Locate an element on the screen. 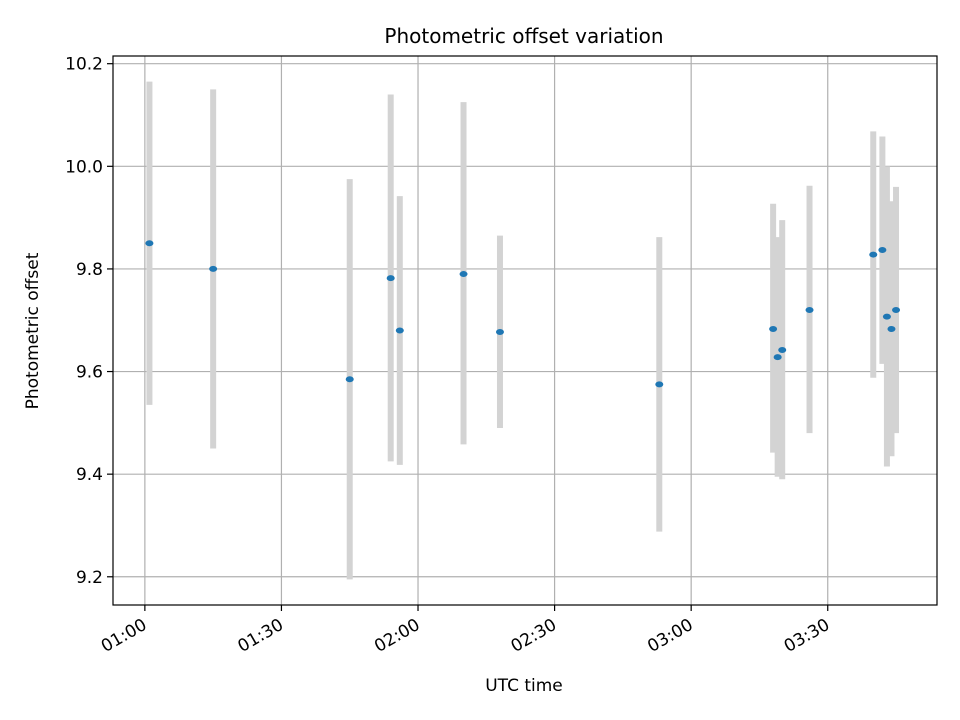  chart-title: Photometric offset variation is located at coordinates (523, 36).